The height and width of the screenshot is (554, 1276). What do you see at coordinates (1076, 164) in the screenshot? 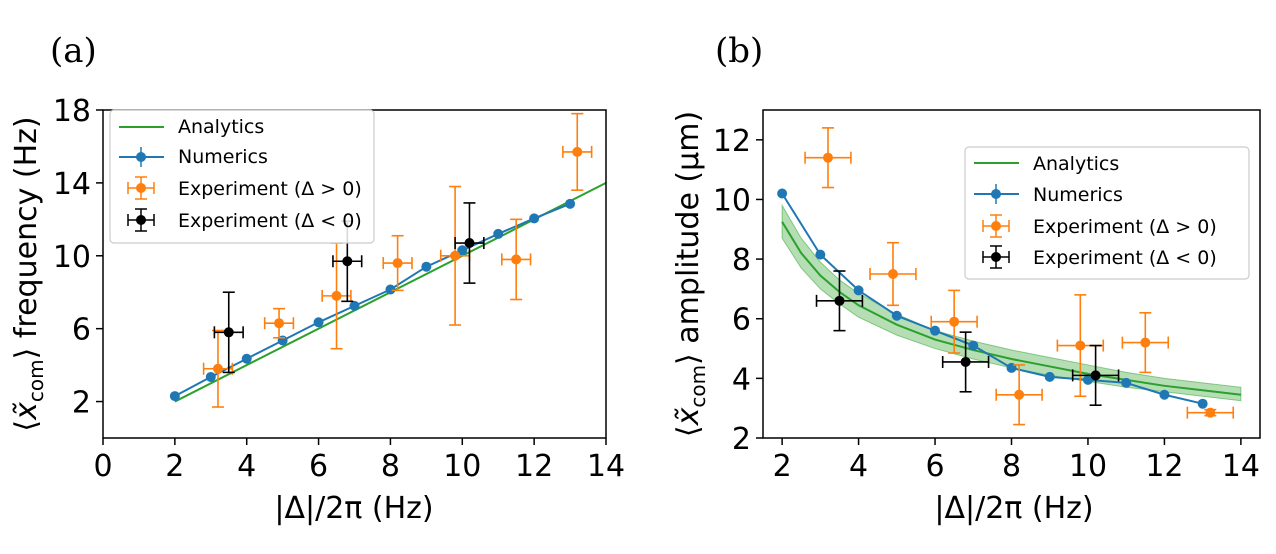
I see `legend-b-analytics: Analytics` at bounding box center [1076, 164].